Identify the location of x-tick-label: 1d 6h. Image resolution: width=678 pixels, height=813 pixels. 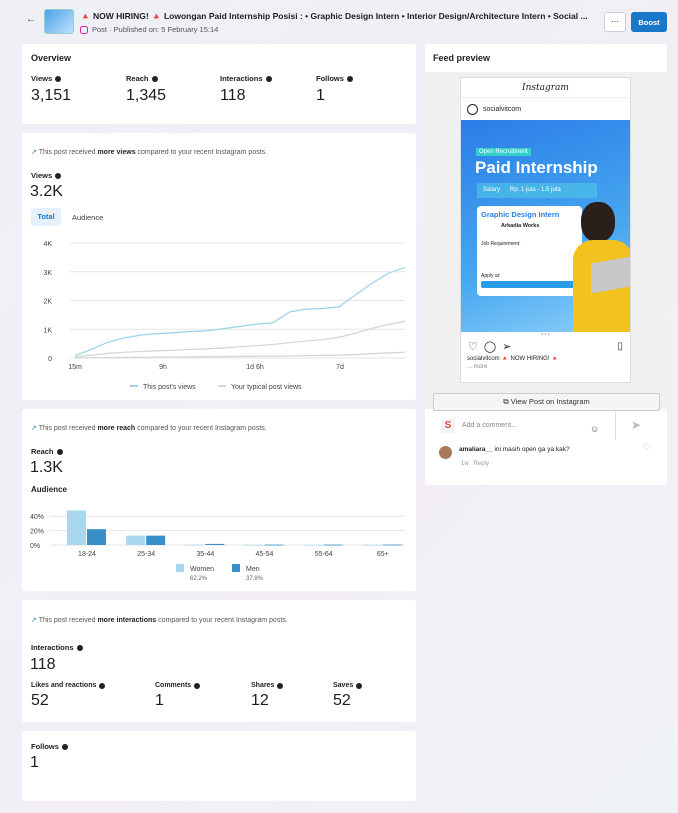
(255, 367).